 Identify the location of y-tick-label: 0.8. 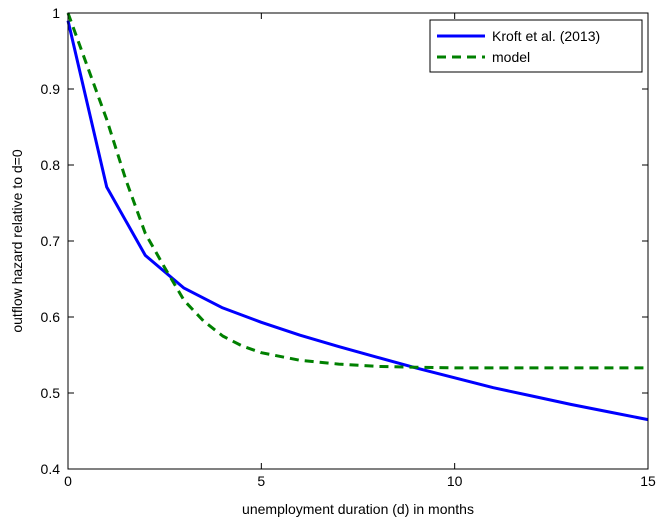
(51, 165).